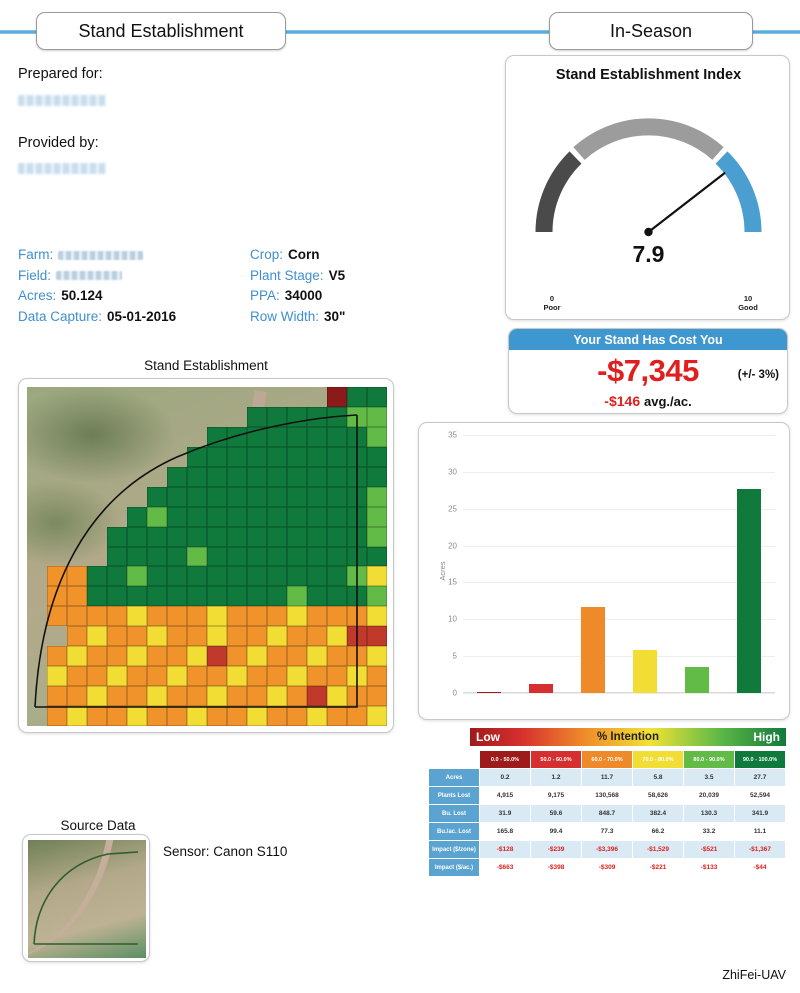  Describe the element at coordinates (489, 692) in the screenshot. I see `chart-bar` at that location.